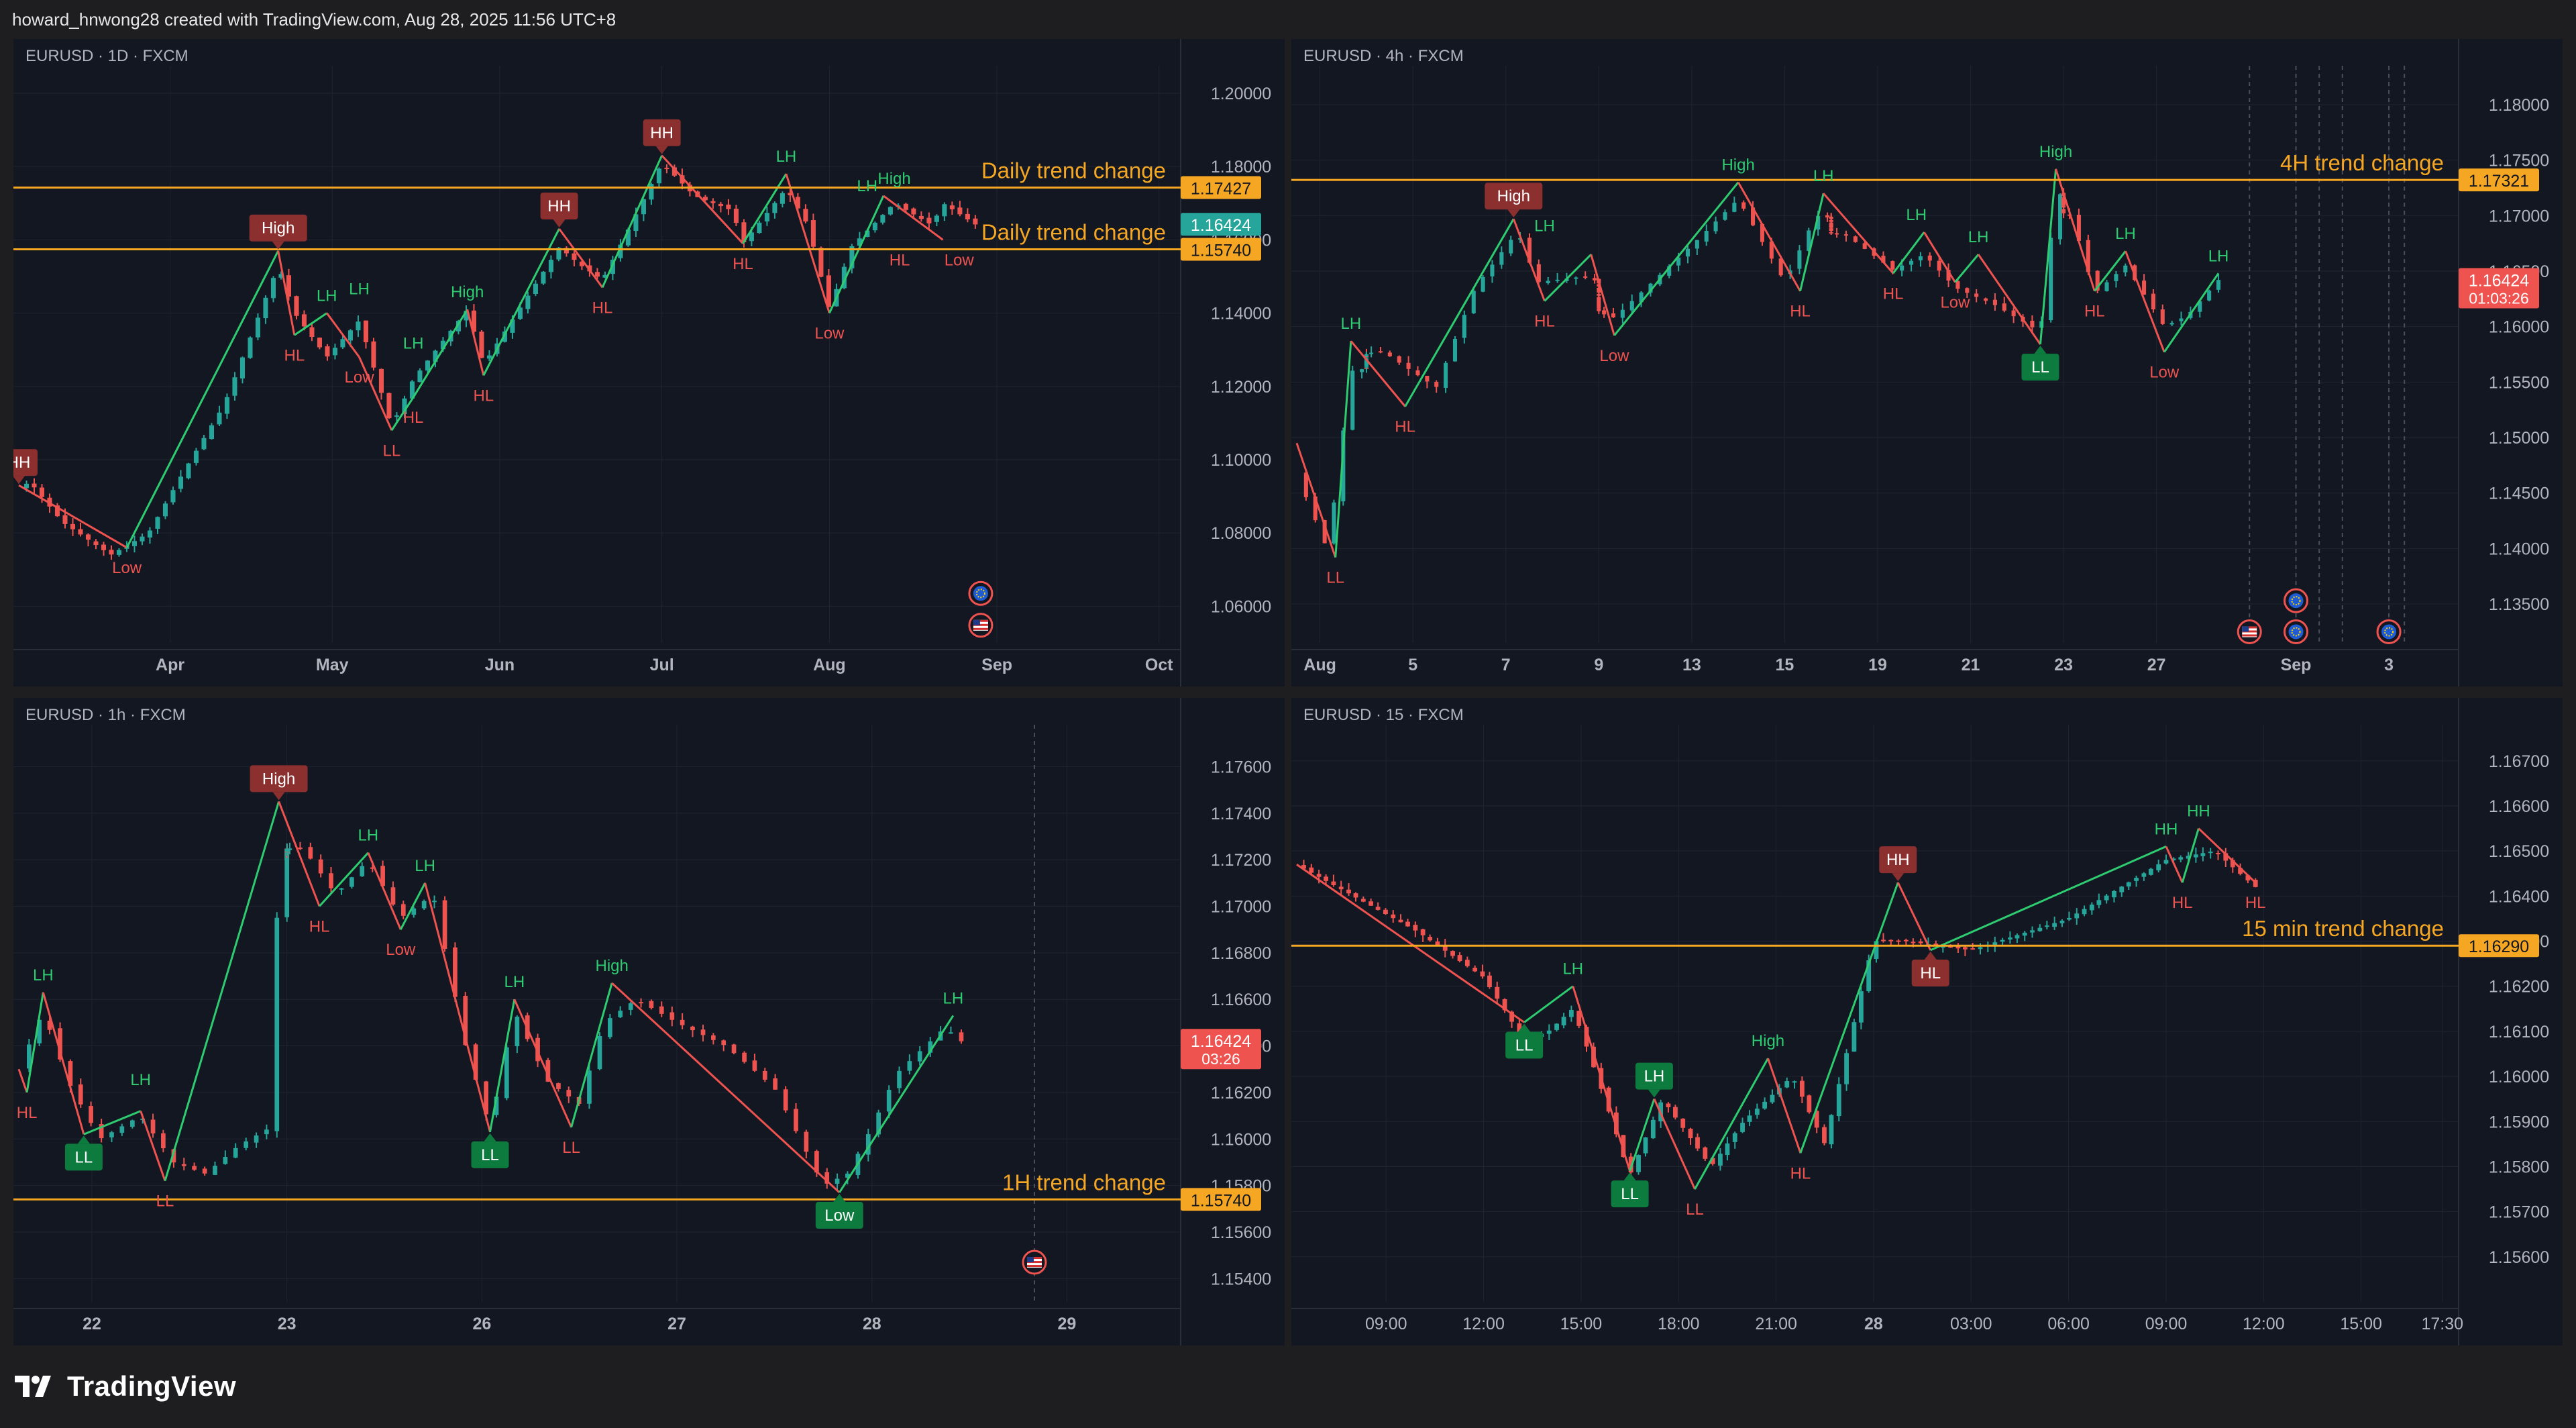 The width and height of the screenshot is (2576, 1428). I want to click on pivot-label-text: HL, so click(1405, 427).